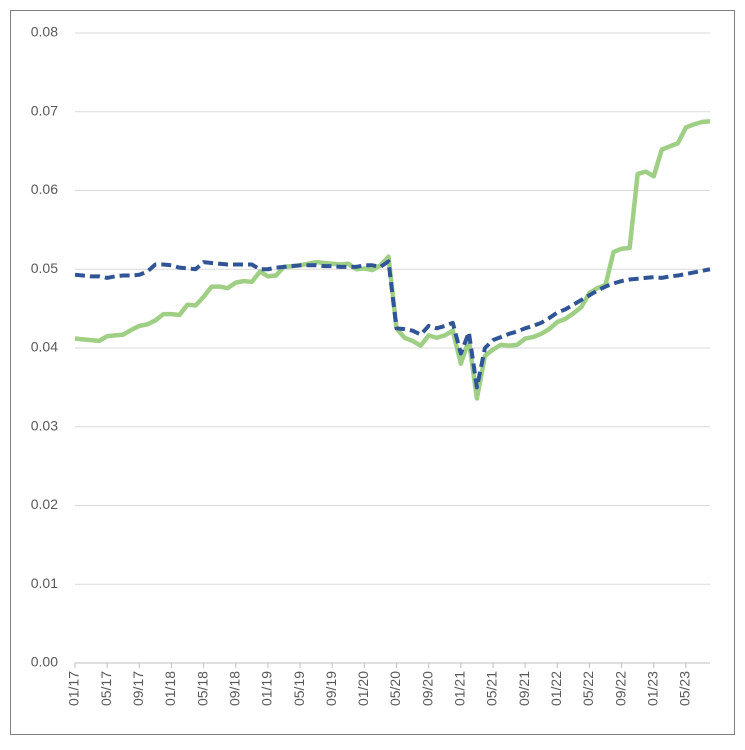 This screenshot has height=750, width=745. Describe the element at coordinates (44, 32) in the screenshot. I see `y-tick-label: 0.08` at that location.